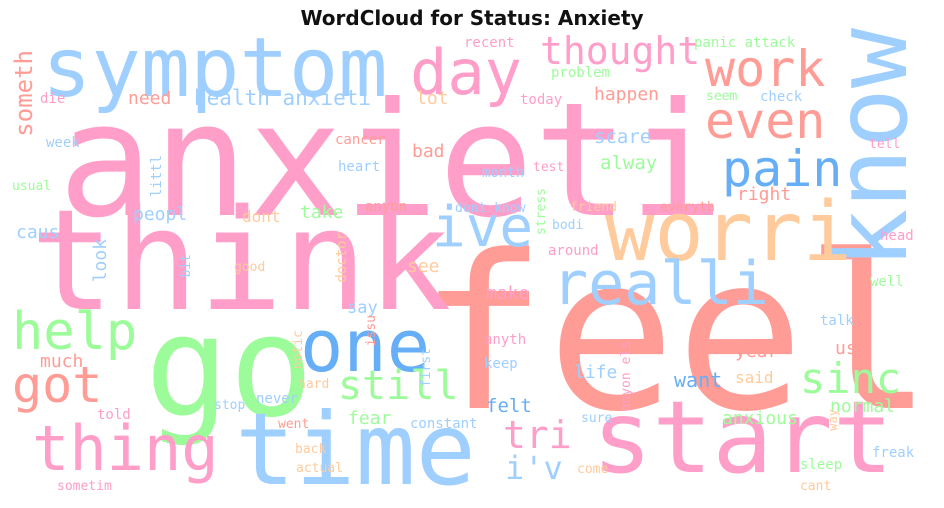 The height and width of the screenshot is (508, 944). What do you see at coordinates (53, 99) in the screenshot?
I see `word-die: die` at bounding box center [53, 99].